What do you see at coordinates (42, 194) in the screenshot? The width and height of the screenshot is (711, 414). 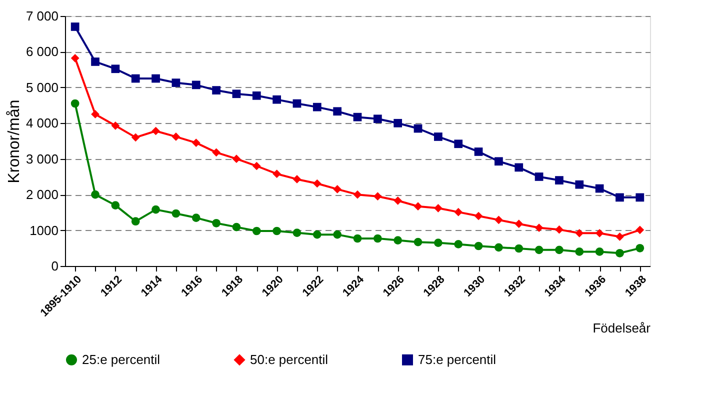 I see `y-tick-label: 2 000` at bounding box center [42, 194].